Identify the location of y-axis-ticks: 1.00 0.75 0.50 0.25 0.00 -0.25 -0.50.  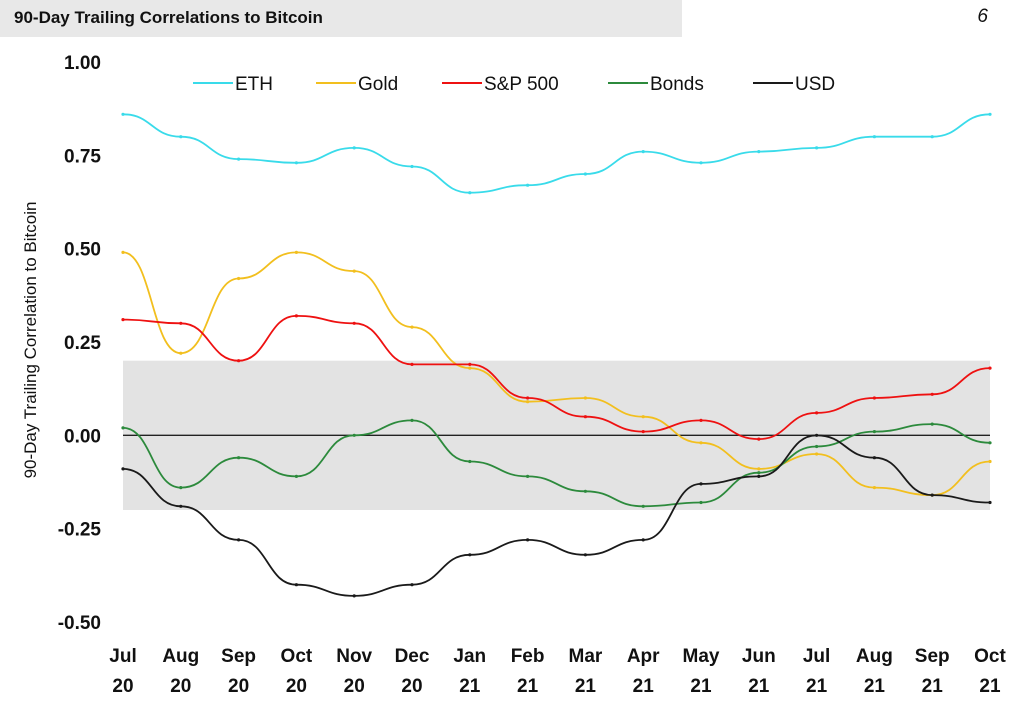
(80, 343).